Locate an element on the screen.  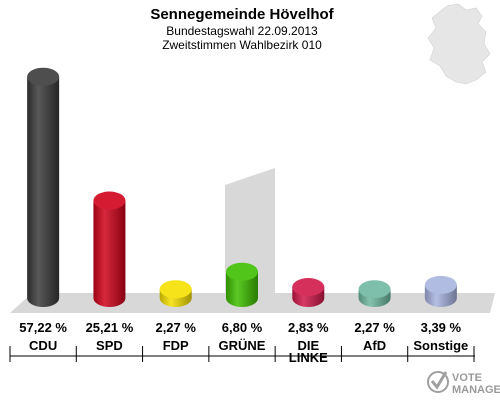
watermark-line2: MANAGER is located at coordinates (476, 390).